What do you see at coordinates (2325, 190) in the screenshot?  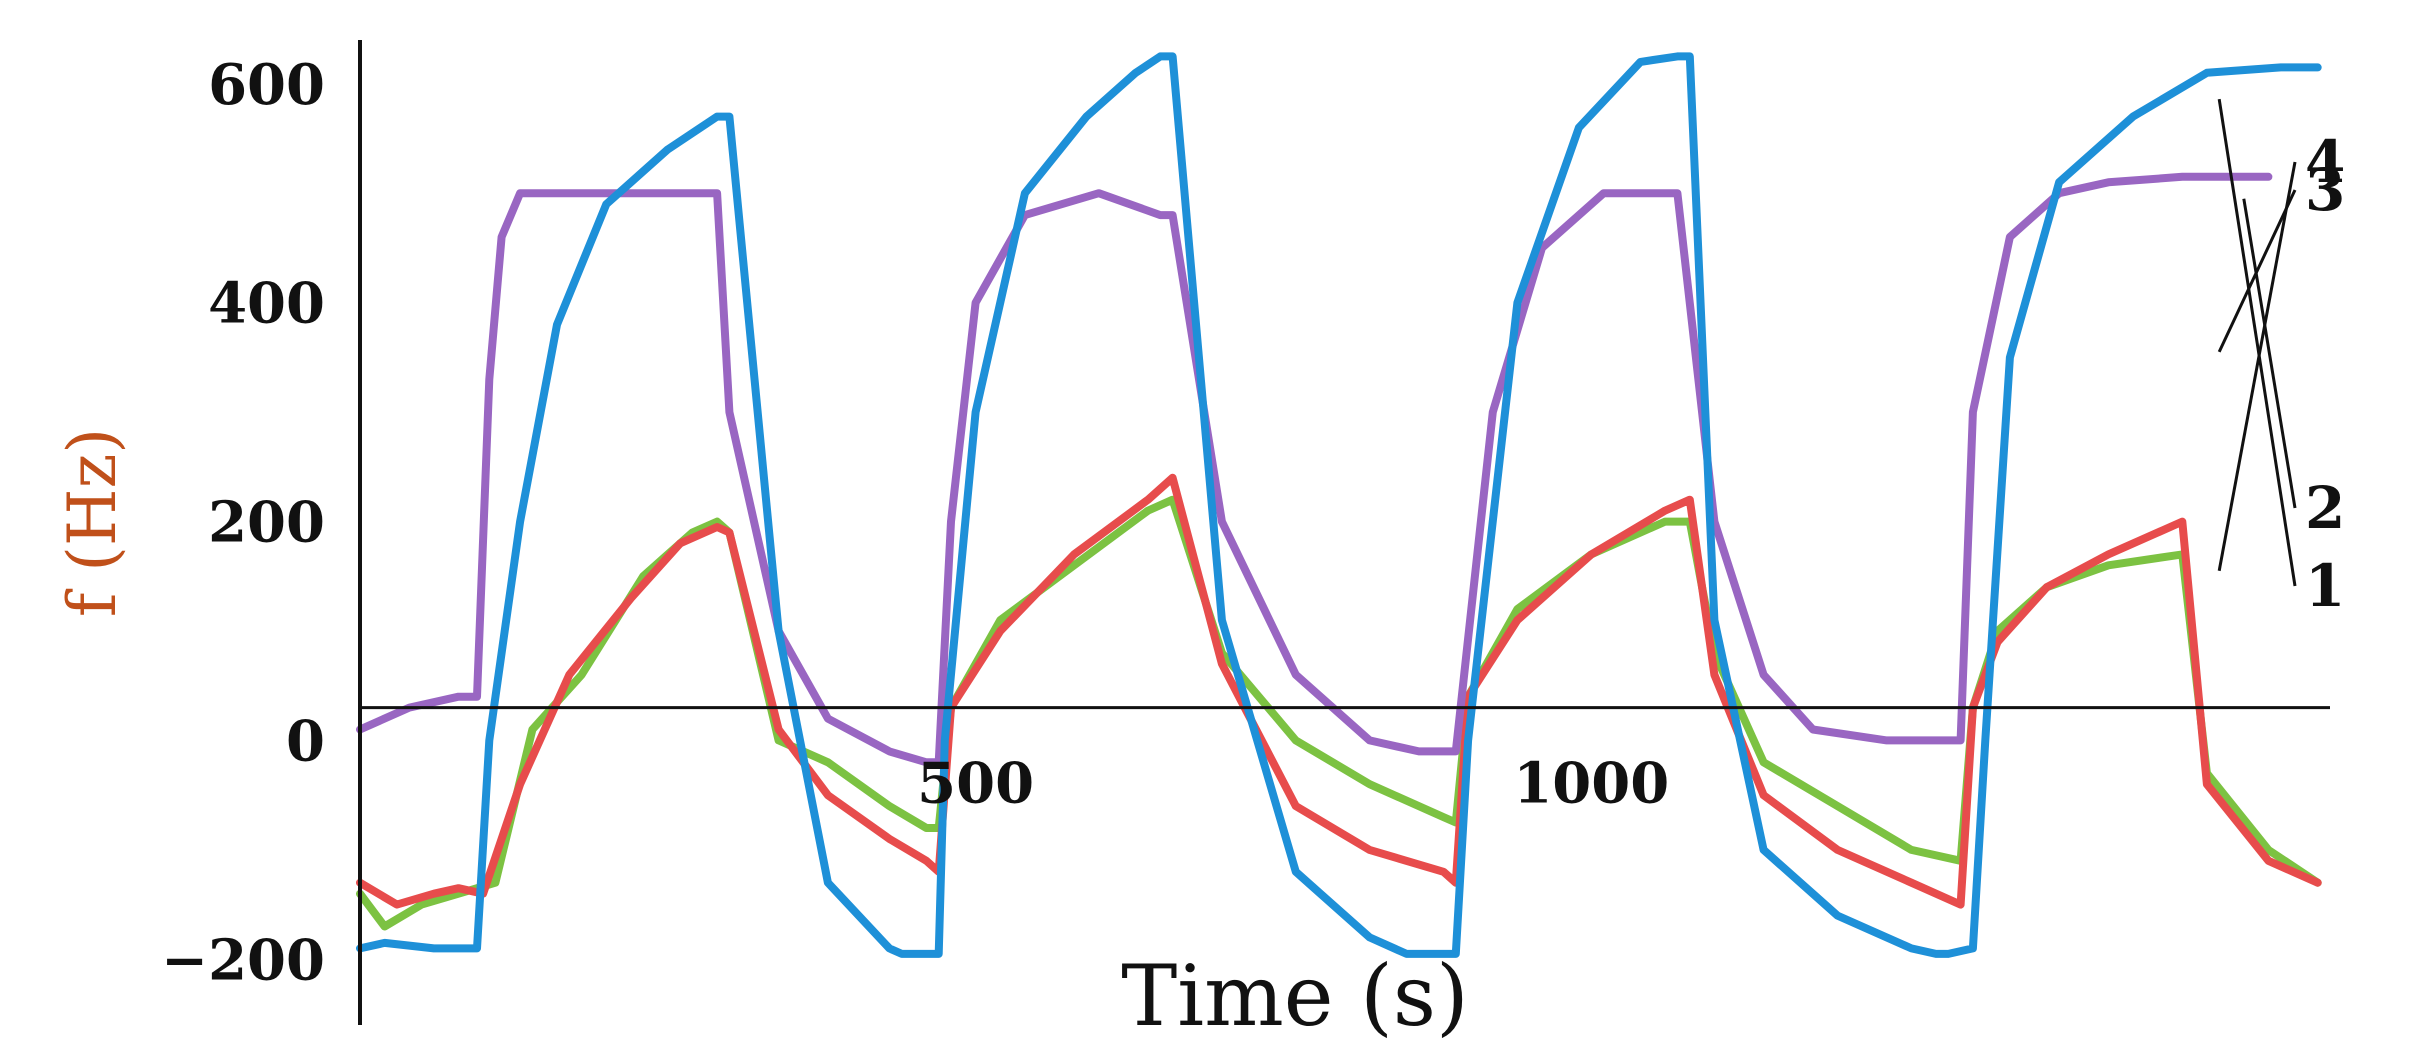 I see `callout-label-3: 3` at bounding box center [2325, 190].